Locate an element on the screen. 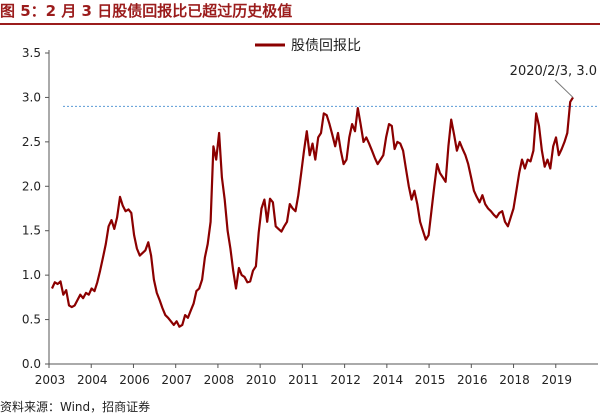  annotation-label: 2020/2/3, 3.0 is located at coordinates (553, 71).